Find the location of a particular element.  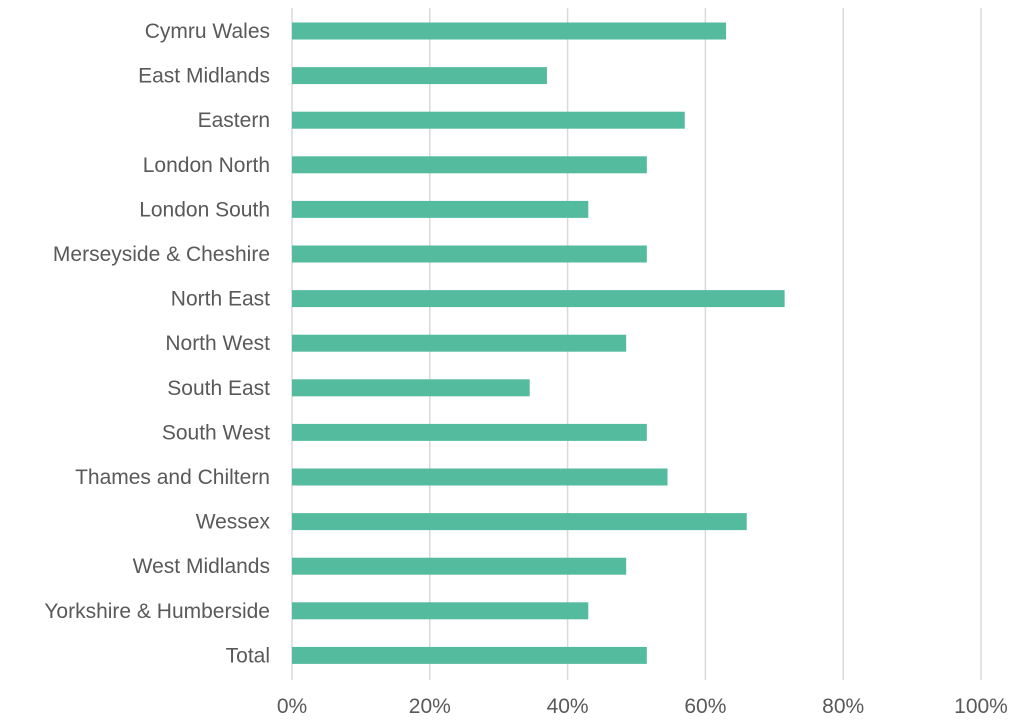

bar-west-midlands is located at coordinates (459, 566).